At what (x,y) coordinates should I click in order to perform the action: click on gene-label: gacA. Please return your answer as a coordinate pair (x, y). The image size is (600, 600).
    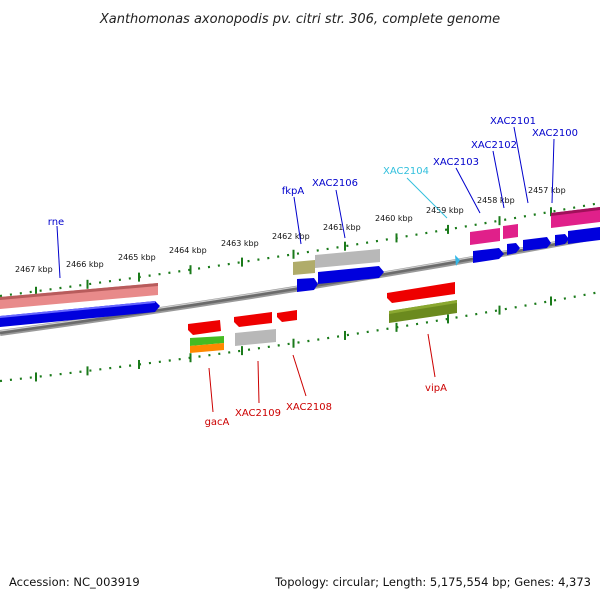
    Looking at the image, I should click on (217, 422).